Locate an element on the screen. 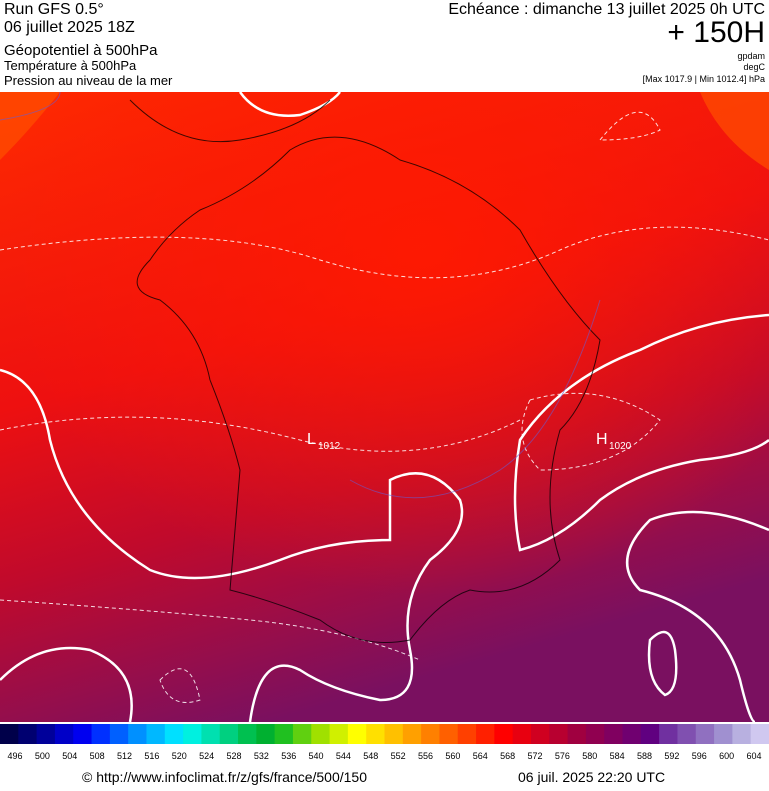  run: Run GFS 0.5° is located at coordinates (54, 9).